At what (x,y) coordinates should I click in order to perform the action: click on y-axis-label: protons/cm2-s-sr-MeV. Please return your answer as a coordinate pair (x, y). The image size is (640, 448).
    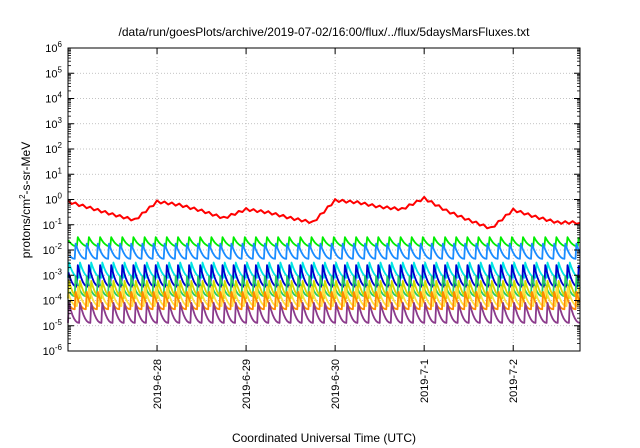
    Looking at the image, I should click on (25, 200).